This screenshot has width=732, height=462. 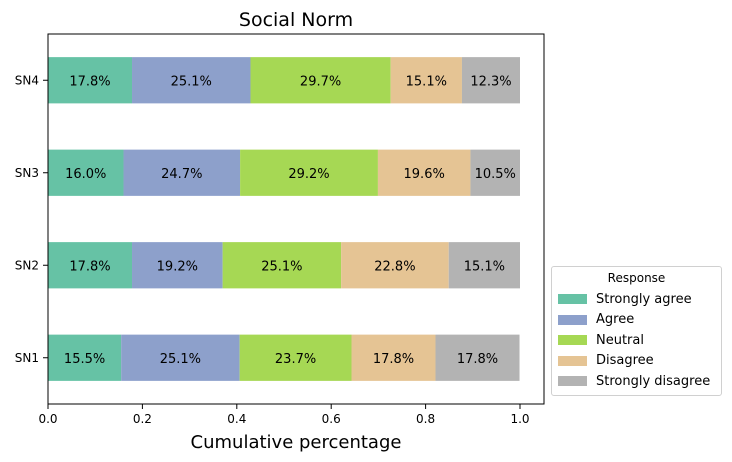 I want to click on x-tick-label: 0.8, so click(x=425, y=419).